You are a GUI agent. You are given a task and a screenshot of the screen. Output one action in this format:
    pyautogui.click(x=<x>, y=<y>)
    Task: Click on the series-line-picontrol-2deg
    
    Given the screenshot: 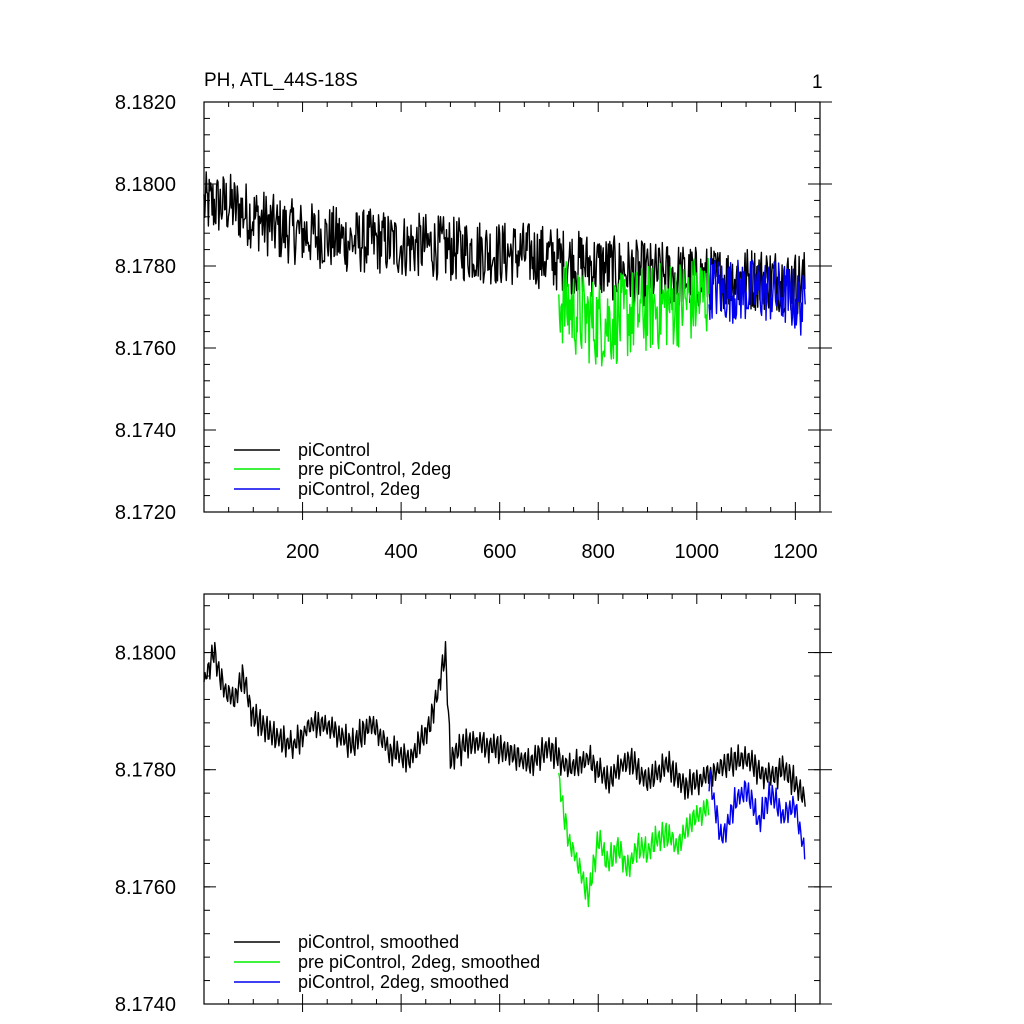 What is the action you would take?
    pyautogui.click(x=757, y=296)
    